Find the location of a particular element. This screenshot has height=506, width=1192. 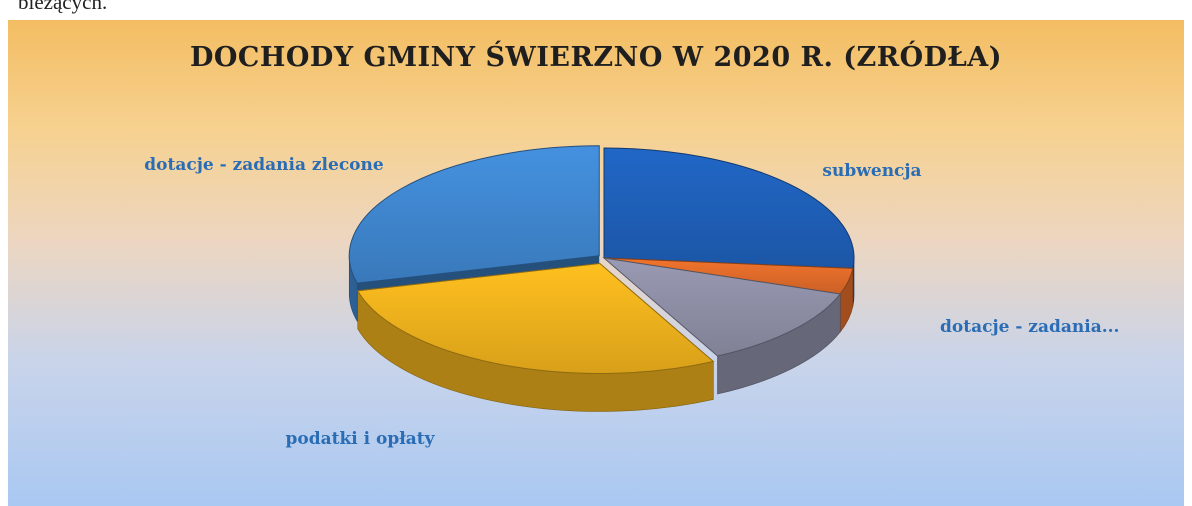

page-text-fragment: bieżących. is located at coordinates (63, 7).